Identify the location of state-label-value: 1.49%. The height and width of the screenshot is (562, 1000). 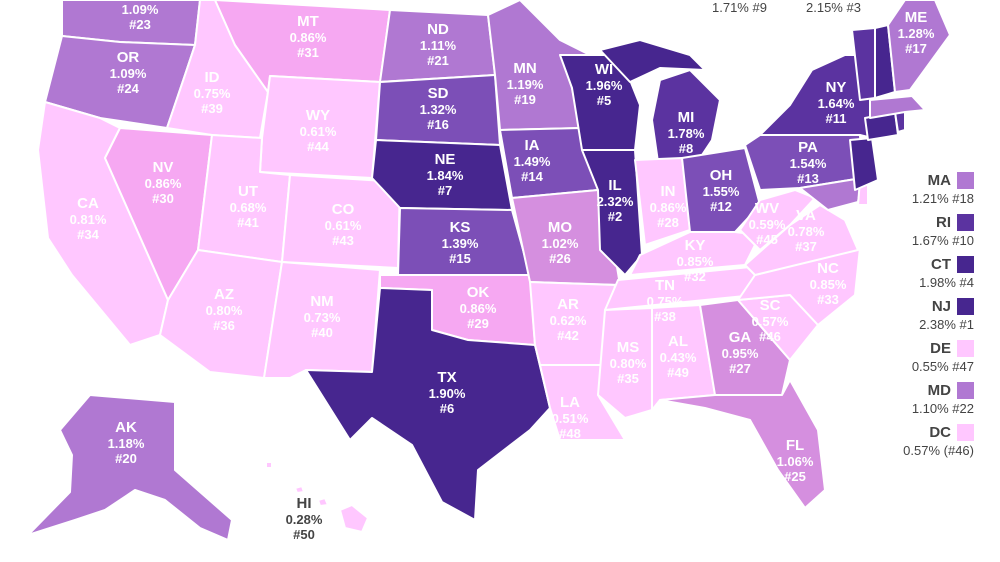
(532, 161).